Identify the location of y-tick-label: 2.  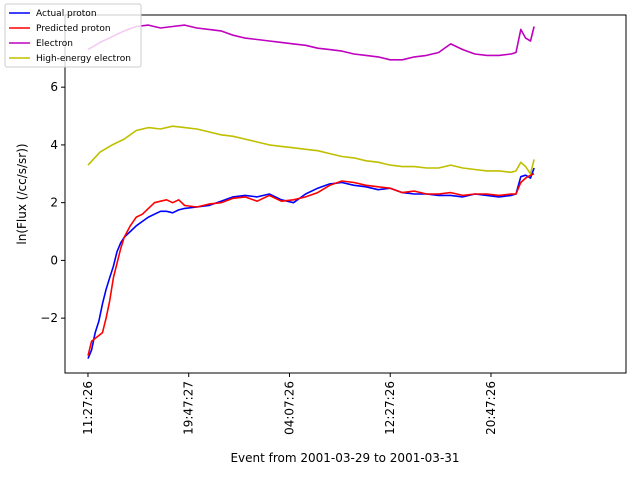
(54, 203).